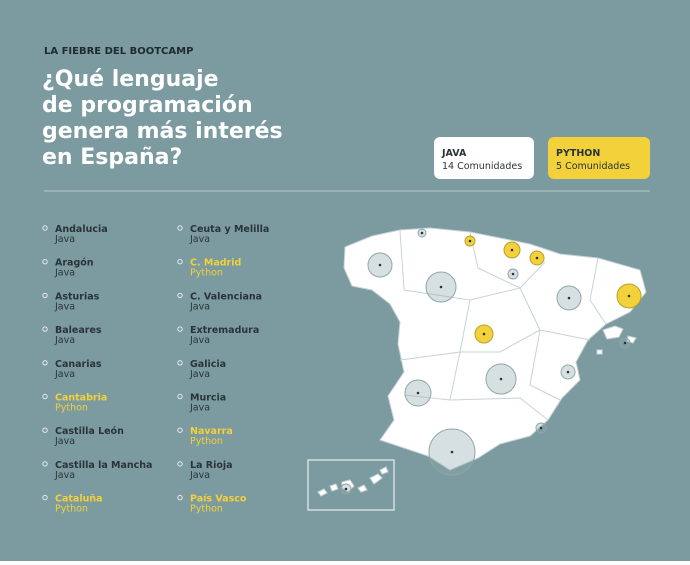 The height and width of the screenshot is (565, 690). What do you see at coordinates (593, 166) in the screenshot?
I see `legend-count: 5 Comunidades` at bounding box center [593, 166].